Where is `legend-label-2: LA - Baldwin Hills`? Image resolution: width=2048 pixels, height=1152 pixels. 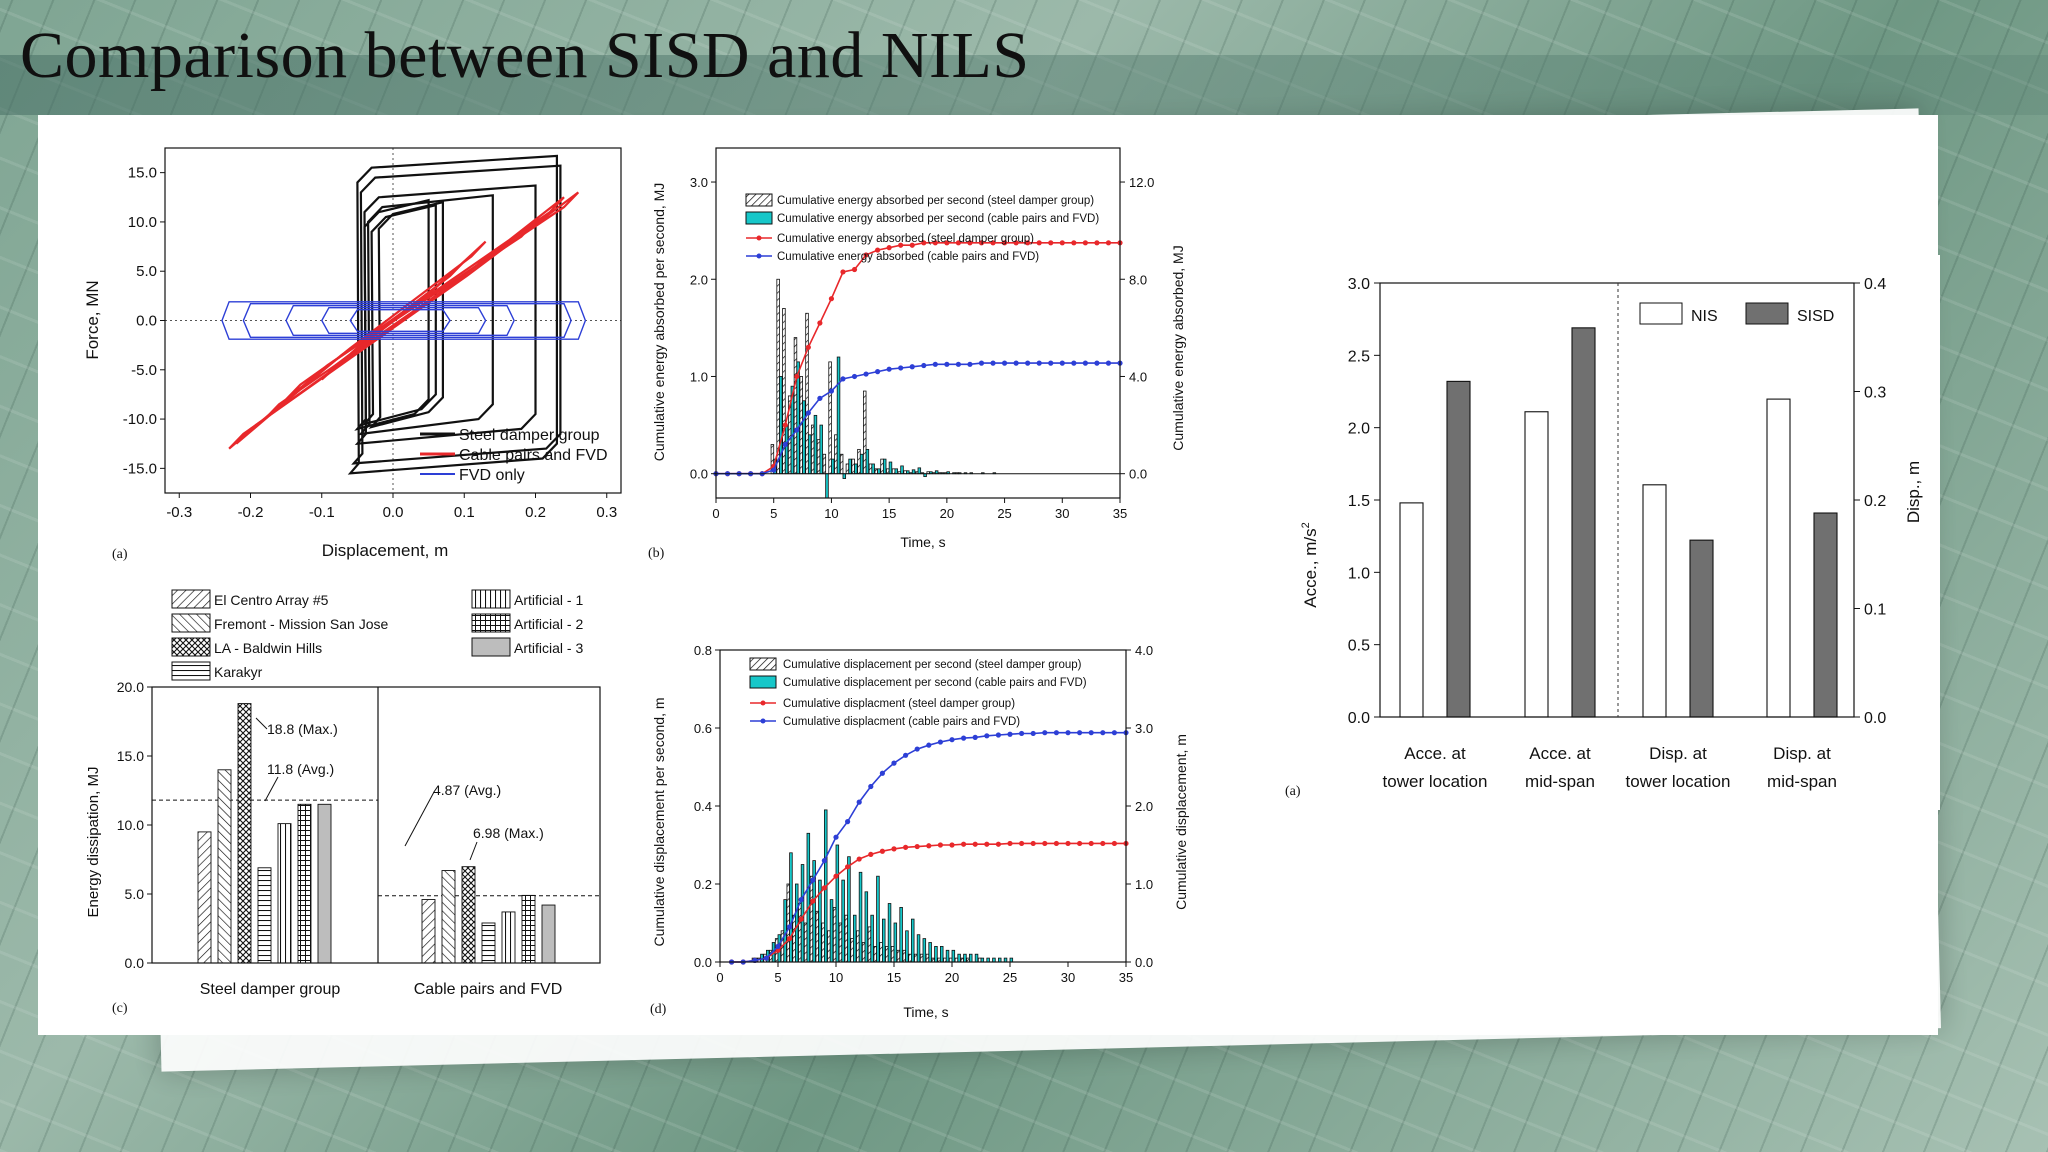
legend-label-2: LA - Baldwin Hills is located at coordinates (268, 648).